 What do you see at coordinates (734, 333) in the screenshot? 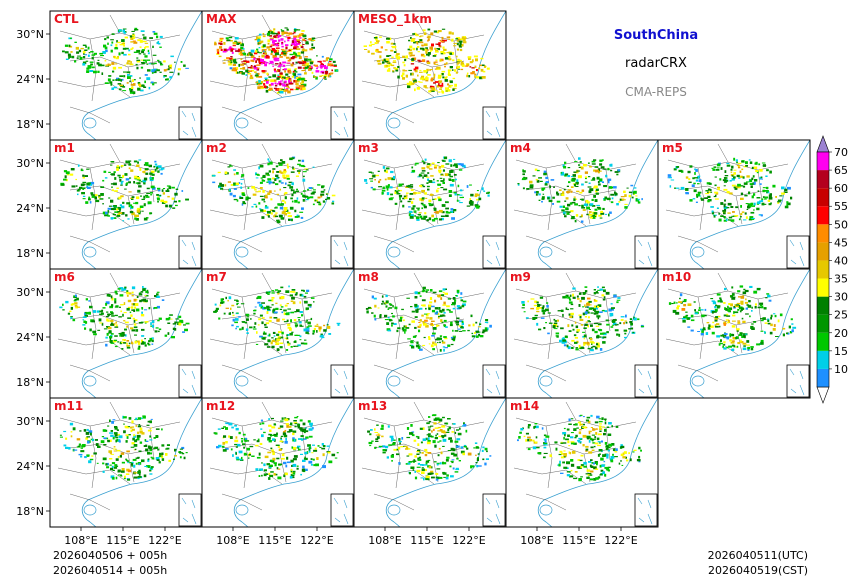
I see `map-panel: m10` at bounding box center [734, 333].